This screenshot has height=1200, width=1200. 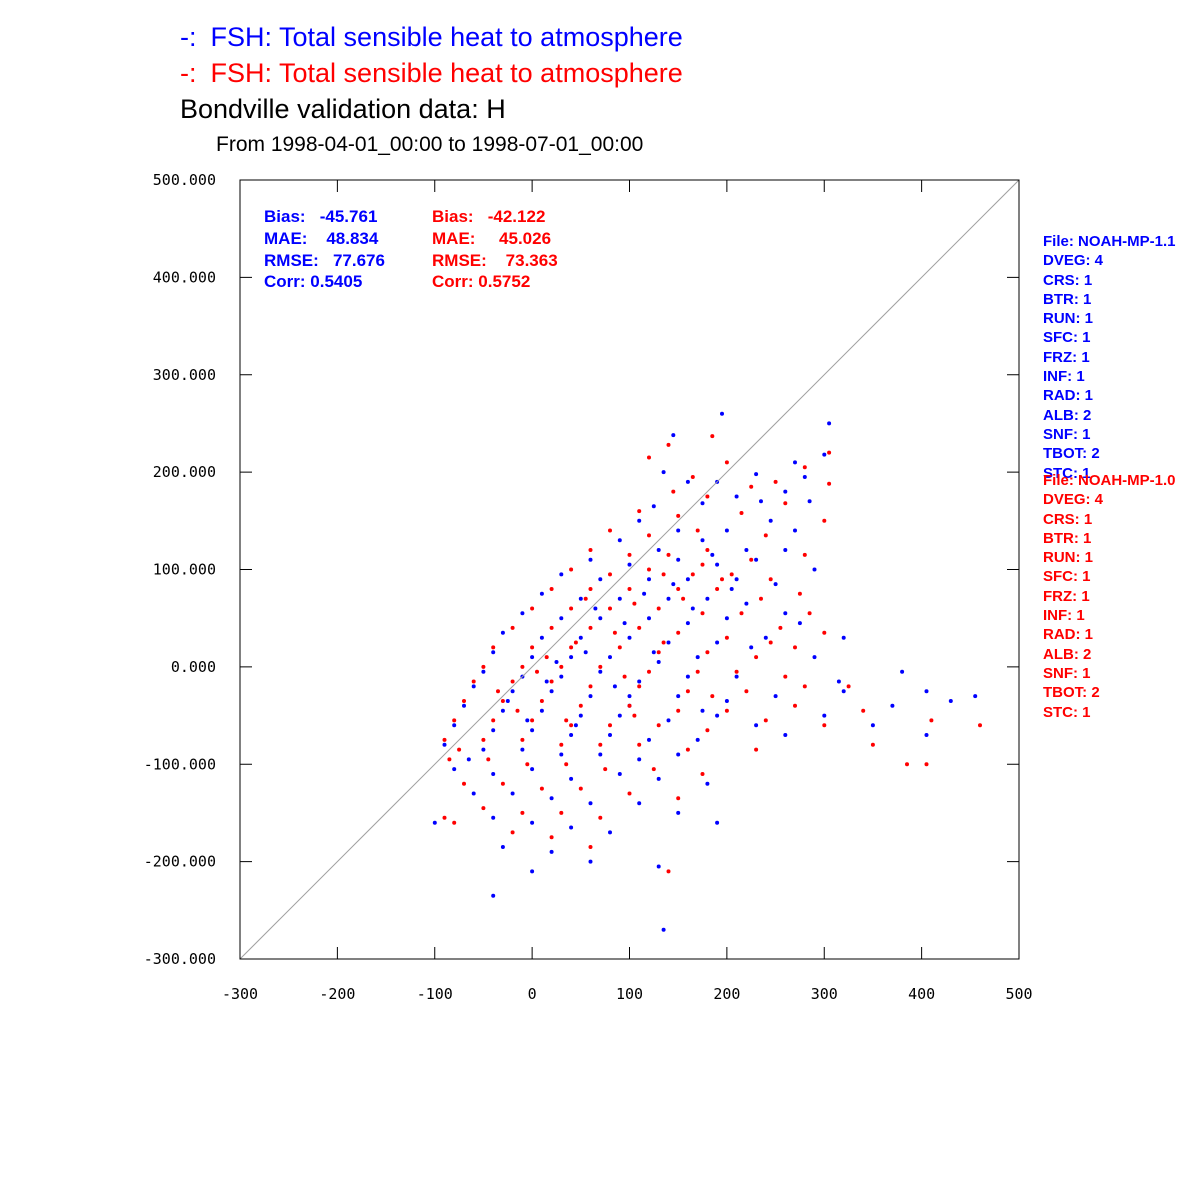 What do you see at coordinates (726, 994) in the screenshot?
I see `x-tick-label: 200` at bounding box center [726, 994].